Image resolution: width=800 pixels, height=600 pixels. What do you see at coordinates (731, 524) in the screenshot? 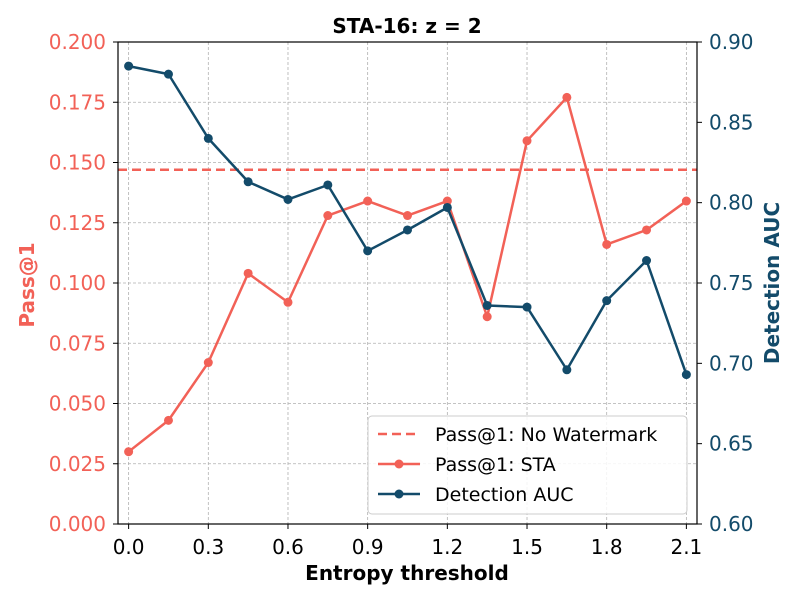
I see `y-right-tick-label: 0.60` at bounding box center [731, 524].